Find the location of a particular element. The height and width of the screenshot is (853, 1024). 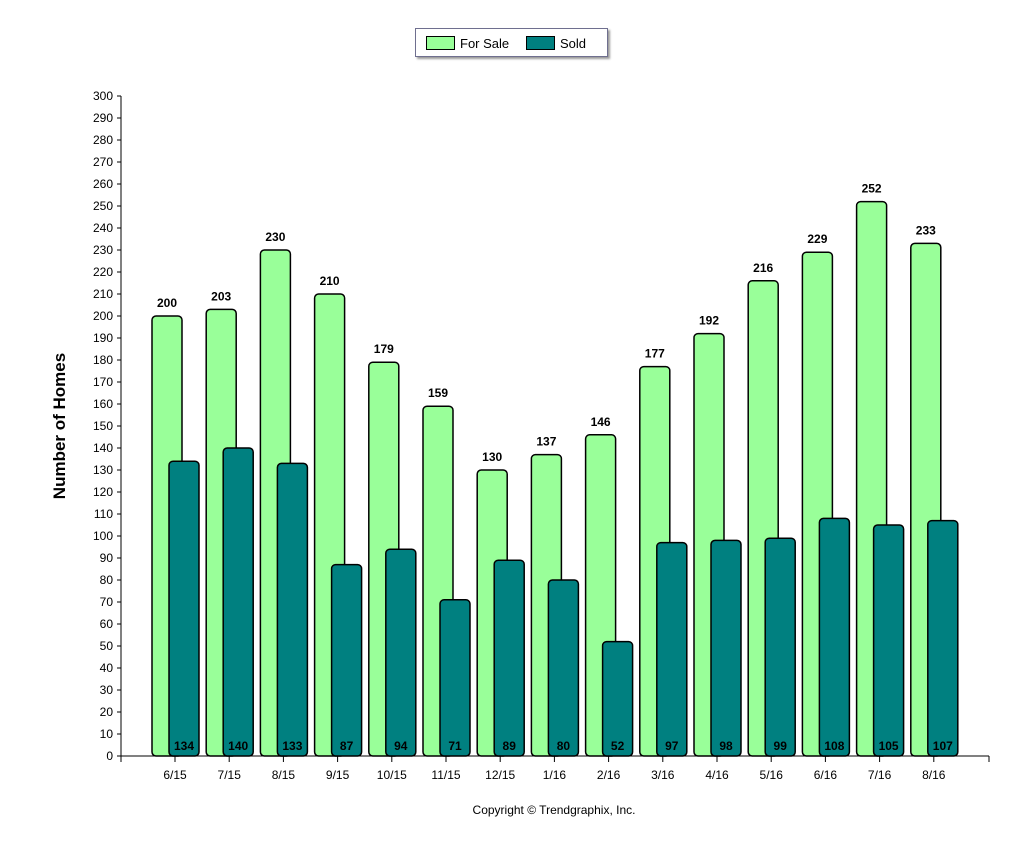

data-label-sold: 134 is located at coordinates (184, 746).